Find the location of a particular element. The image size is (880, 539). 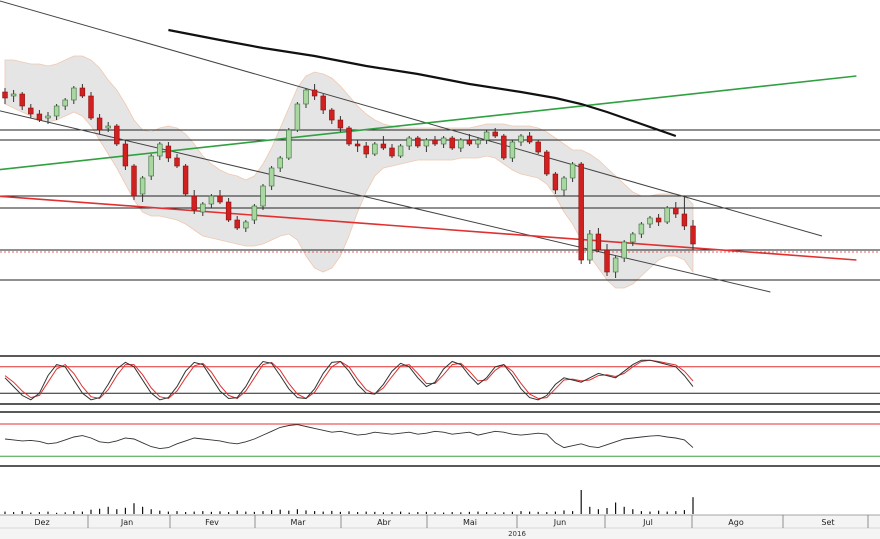

x-tick-label: Set is located at coordinates (827, 522).